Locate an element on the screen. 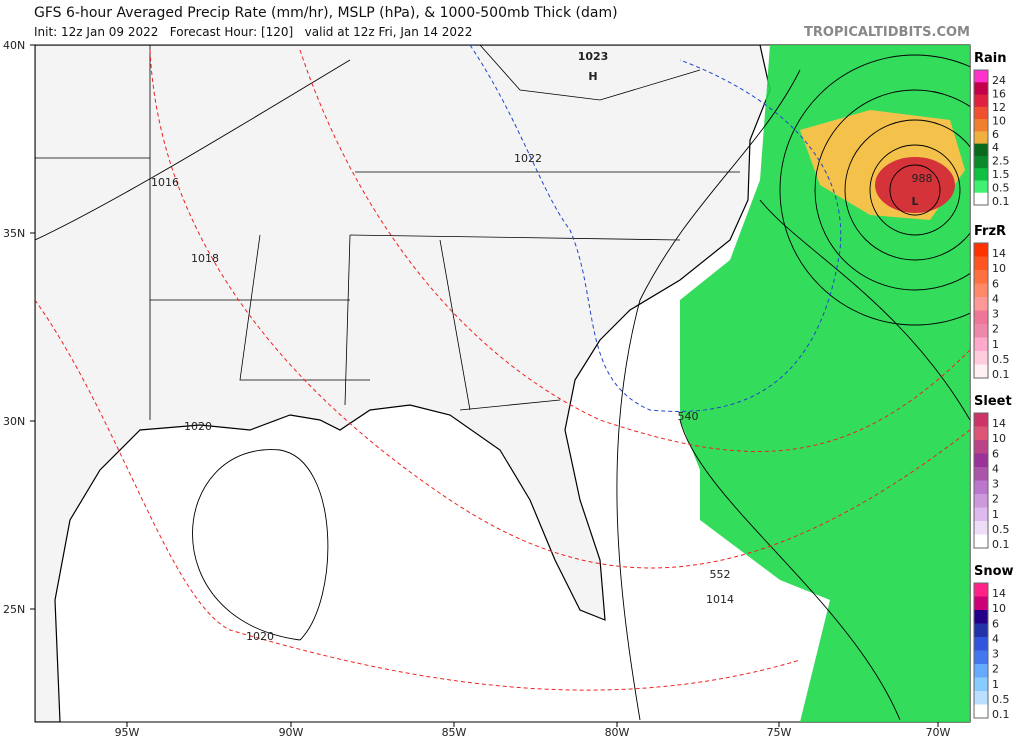 The image size is (1024, 742). legend-title: Snow is located at coordinates (994, 571).